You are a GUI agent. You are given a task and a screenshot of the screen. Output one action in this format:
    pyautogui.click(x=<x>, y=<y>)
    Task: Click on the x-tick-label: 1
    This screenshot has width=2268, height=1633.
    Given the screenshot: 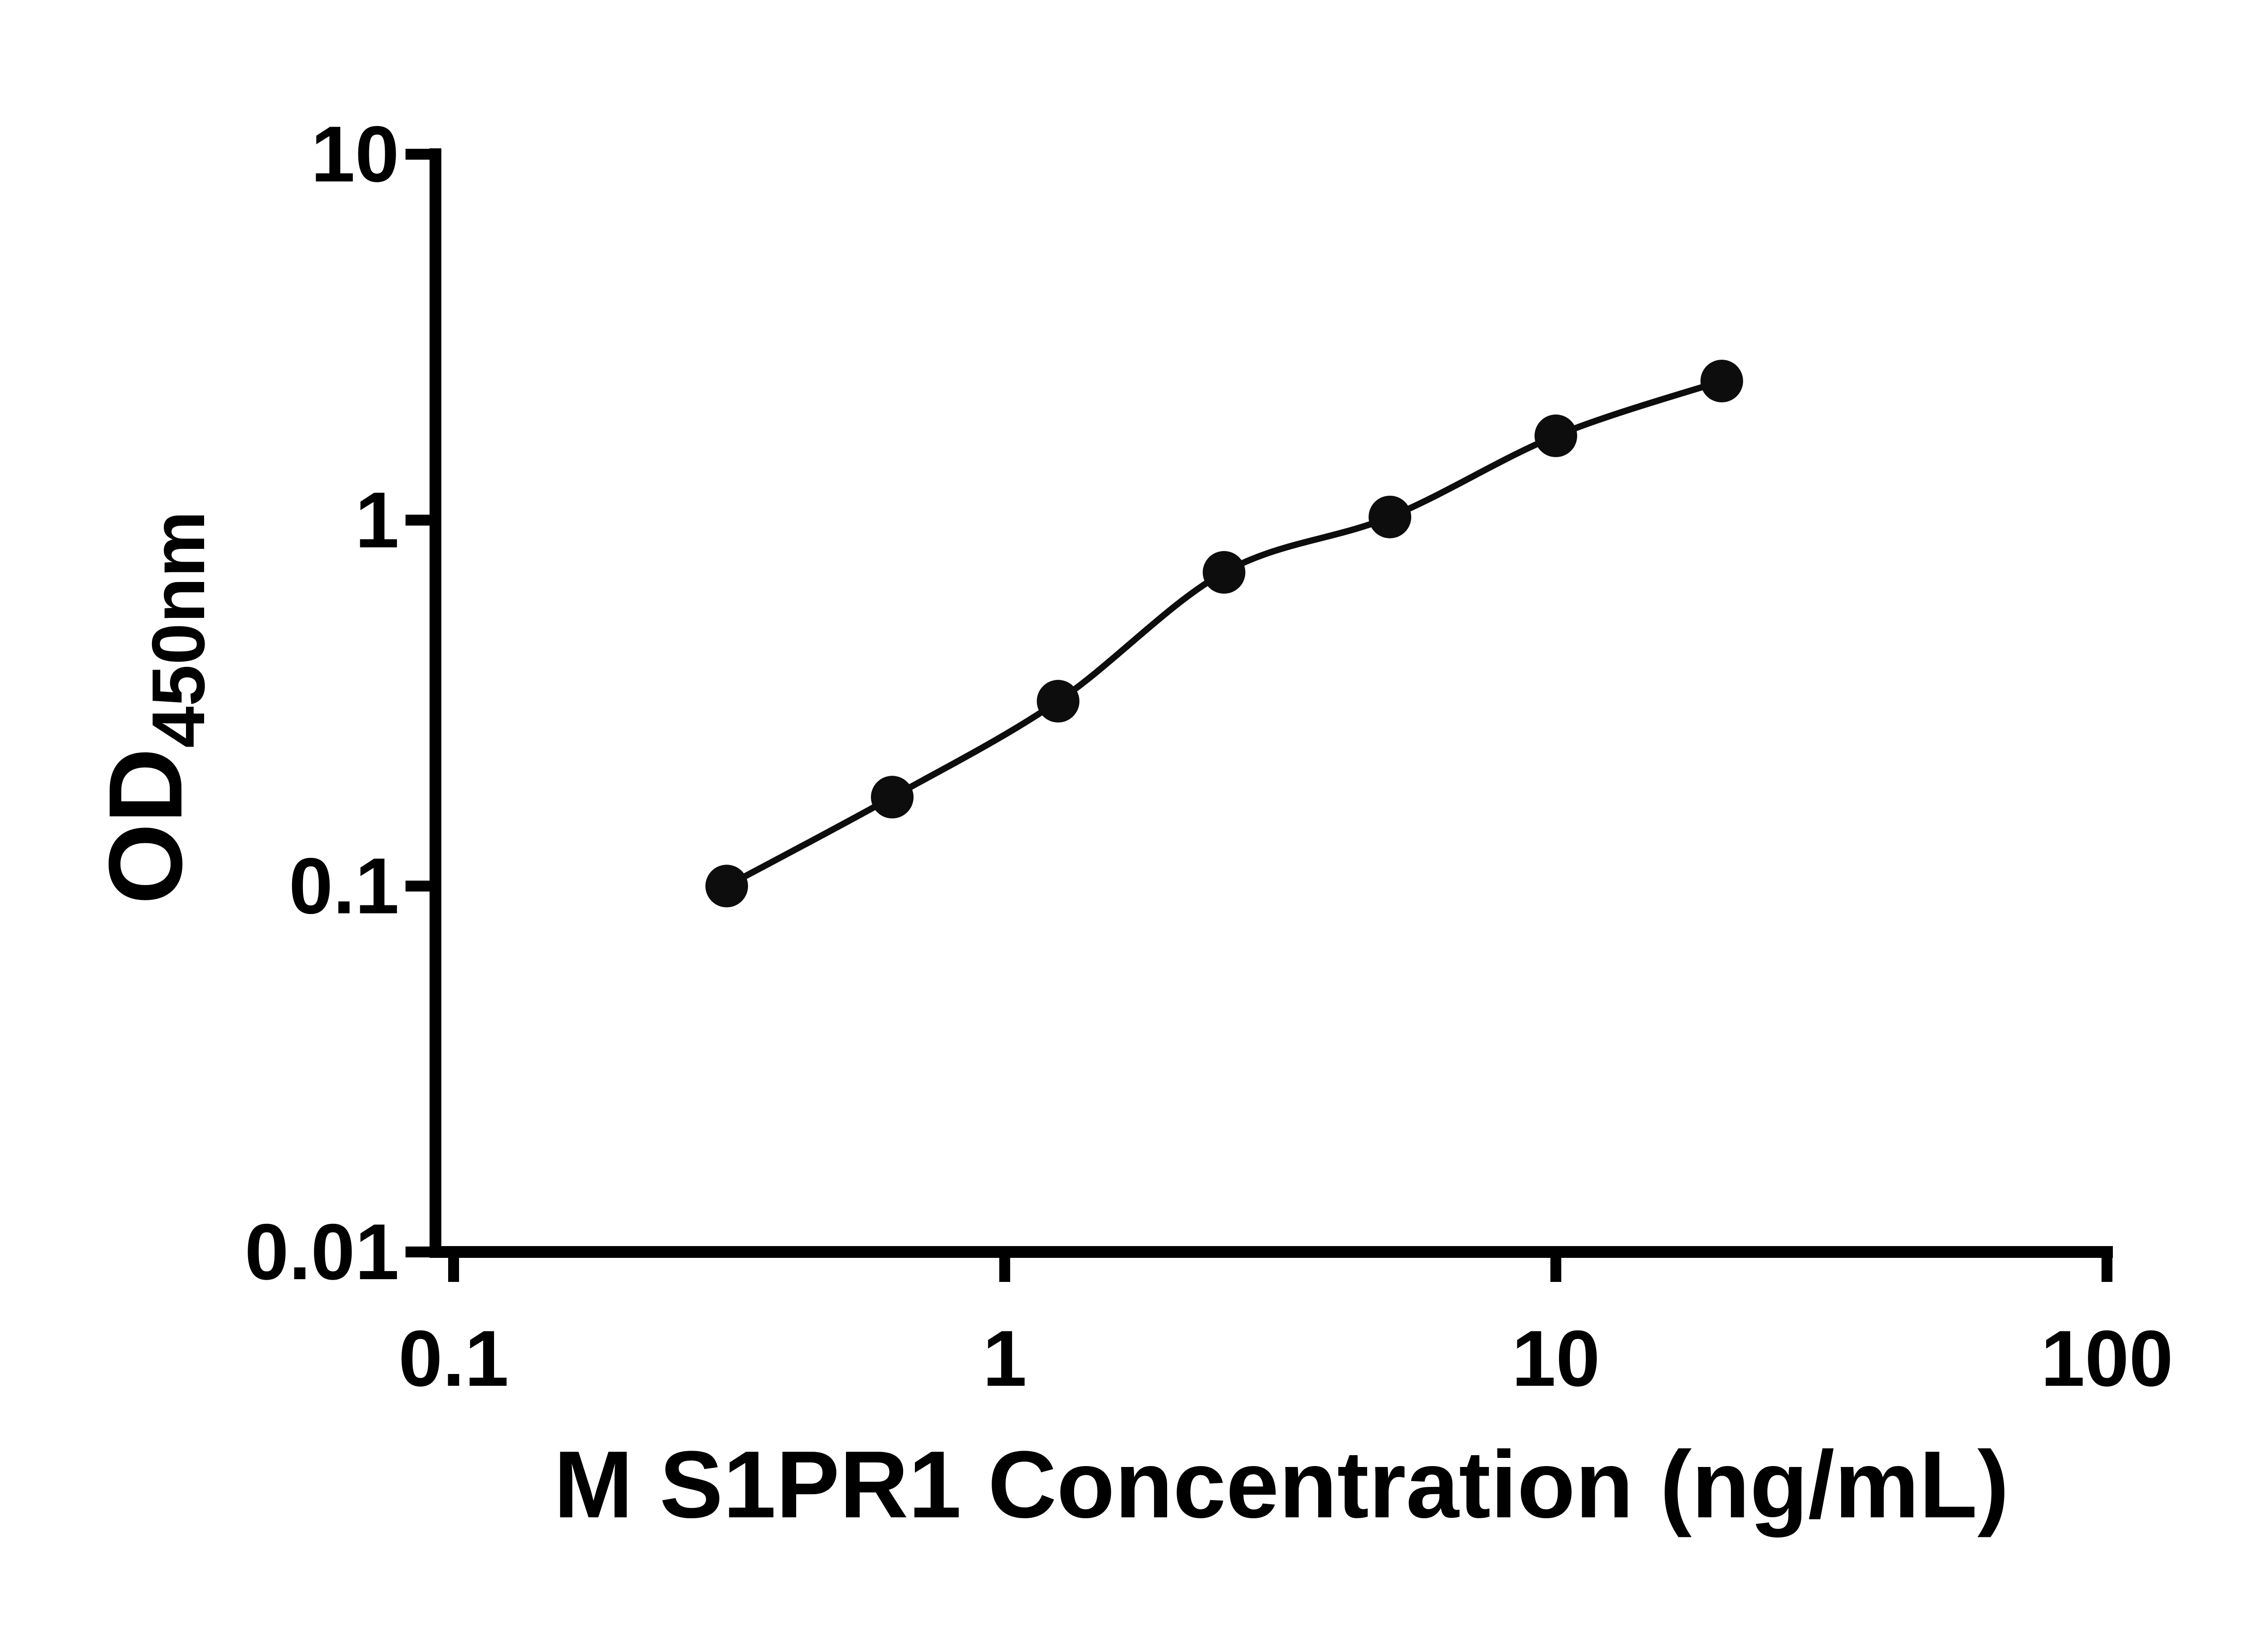 What is the action you would take?
    pyautogui.click(x=1004, y=1359)
    